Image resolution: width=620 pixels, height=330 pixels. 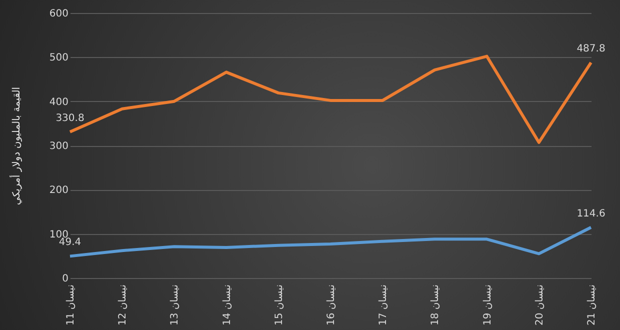 What do you see at coordinates (591, 49) in the screenshot?
I see `data-label: 487.8` at bounding box center [591, 49].